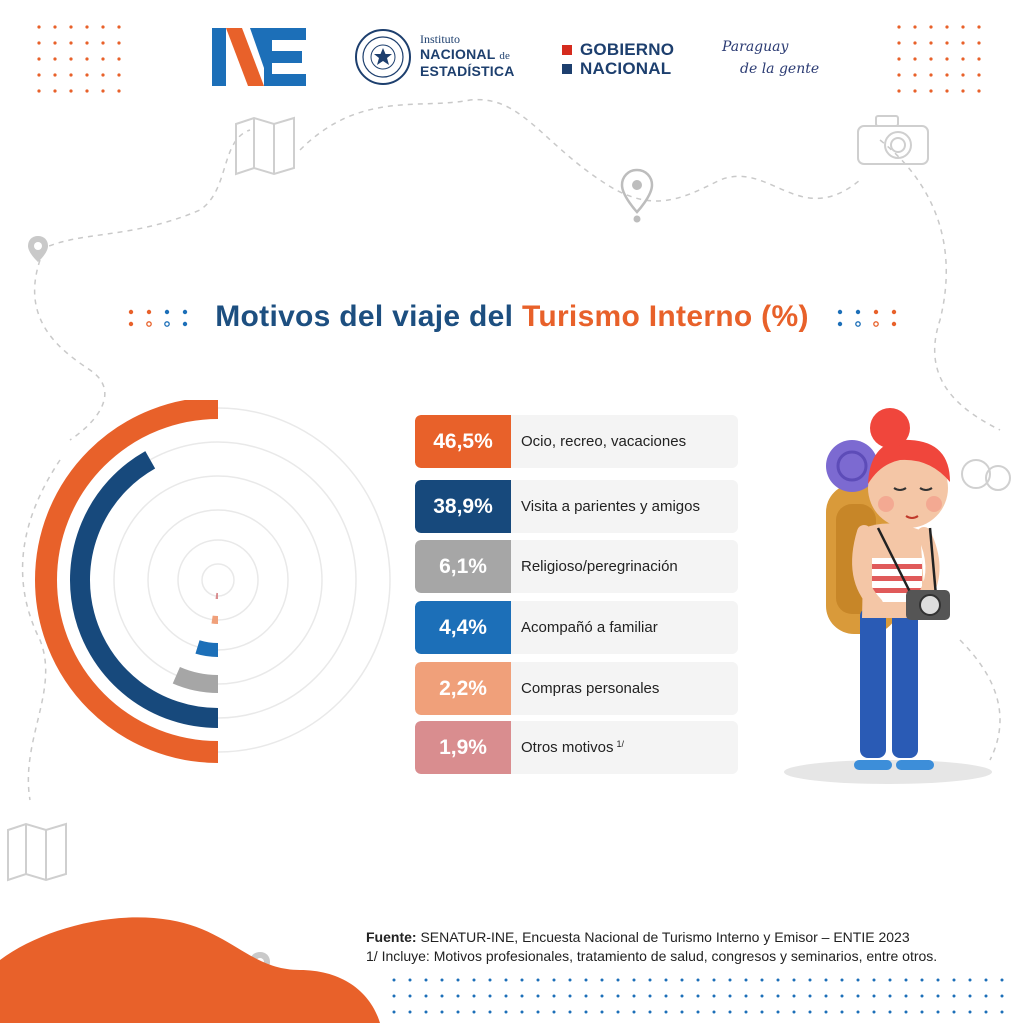 This screenshot has width=1024, height=1023. I want to click on chart-title-part1: Motivos del viaje del, so click(368, 316).